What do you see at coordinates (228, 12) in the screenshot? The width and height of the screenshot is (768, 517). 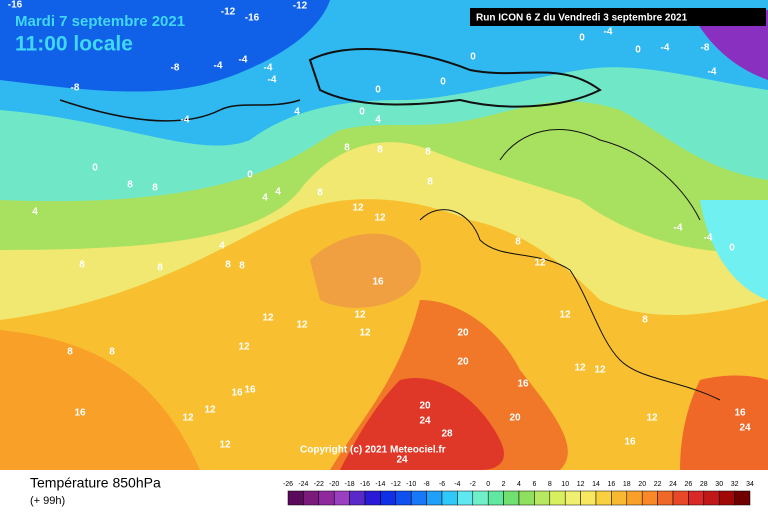 I see `contour-label: -12` at bounding box center [228, 12].